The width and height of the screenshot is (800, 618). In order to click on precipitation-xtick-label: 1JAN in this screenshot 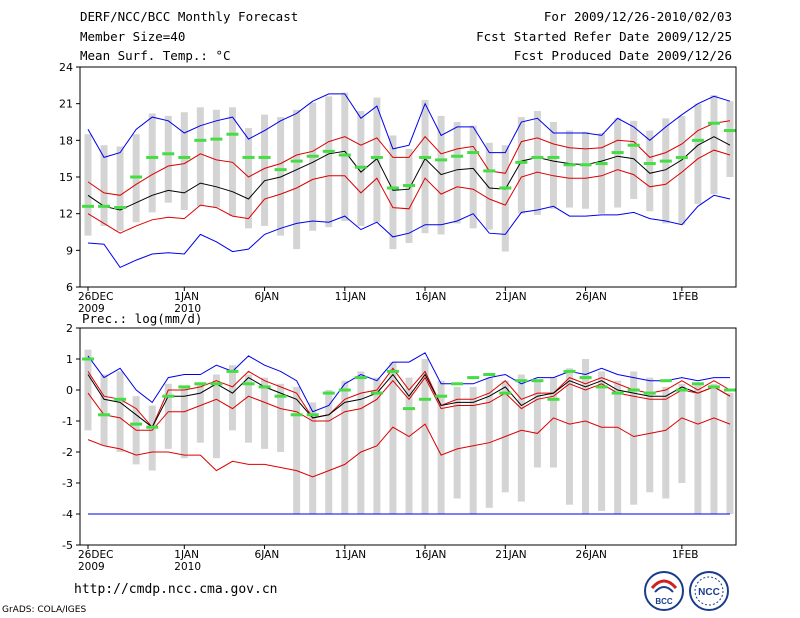, I will do `click(186, 555)`.